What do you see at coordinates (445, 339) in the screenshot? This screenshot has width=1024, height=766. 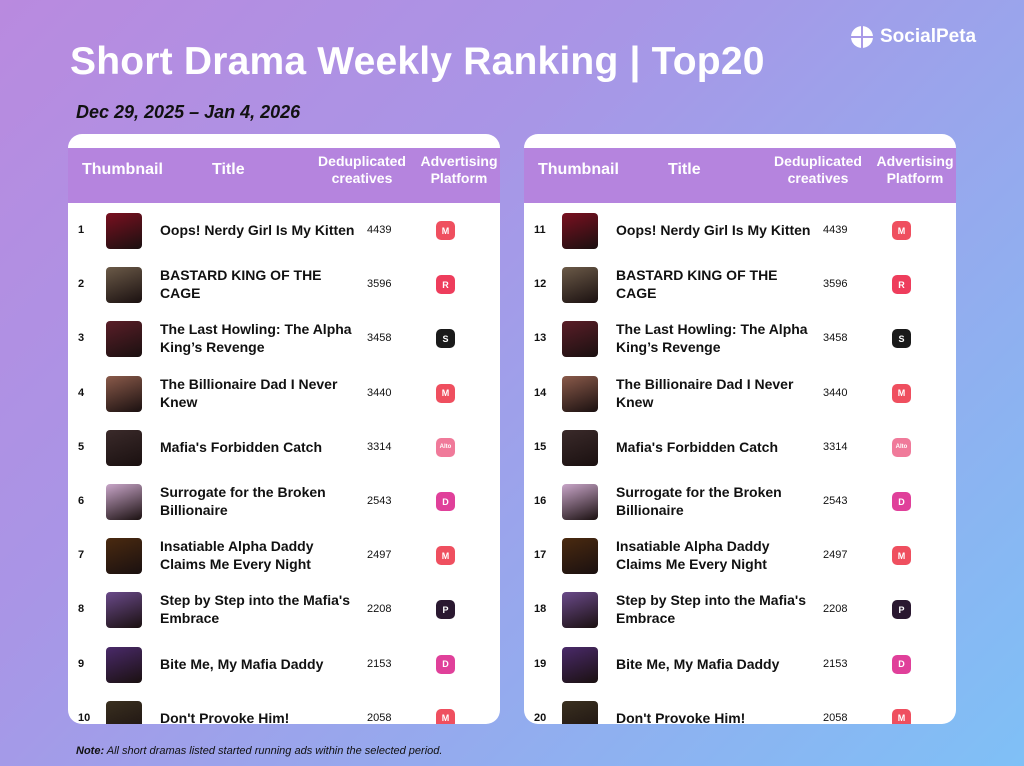 I see `platform-s-icon: S` at bounding box center [445, 339].